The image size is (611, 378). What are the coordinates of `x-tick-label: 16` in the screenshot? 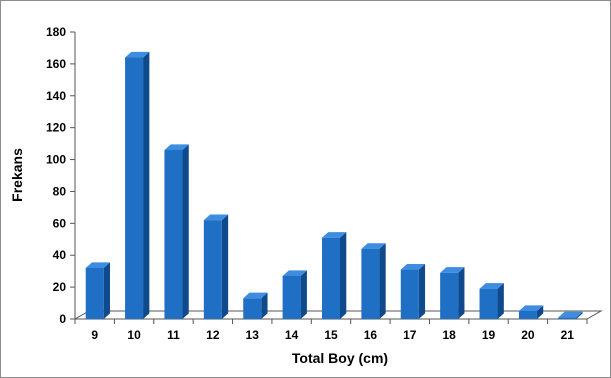 It's located at (371, 335).